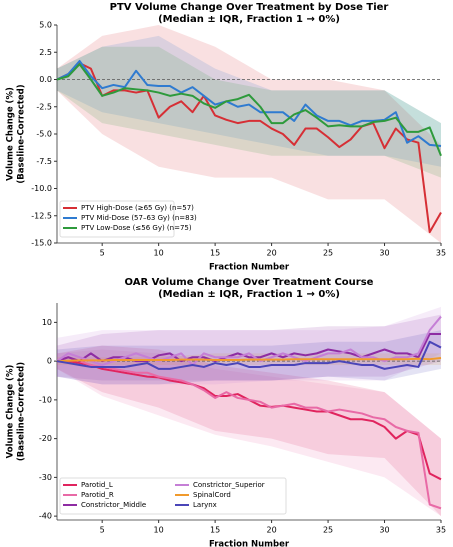 This screenshot has height=547, width=453. Describe the element at coordinates (137, 208) in the screenshot. I see `legend-label: PTV High-Dose (≥65 Gy) (n=57)` at that location.